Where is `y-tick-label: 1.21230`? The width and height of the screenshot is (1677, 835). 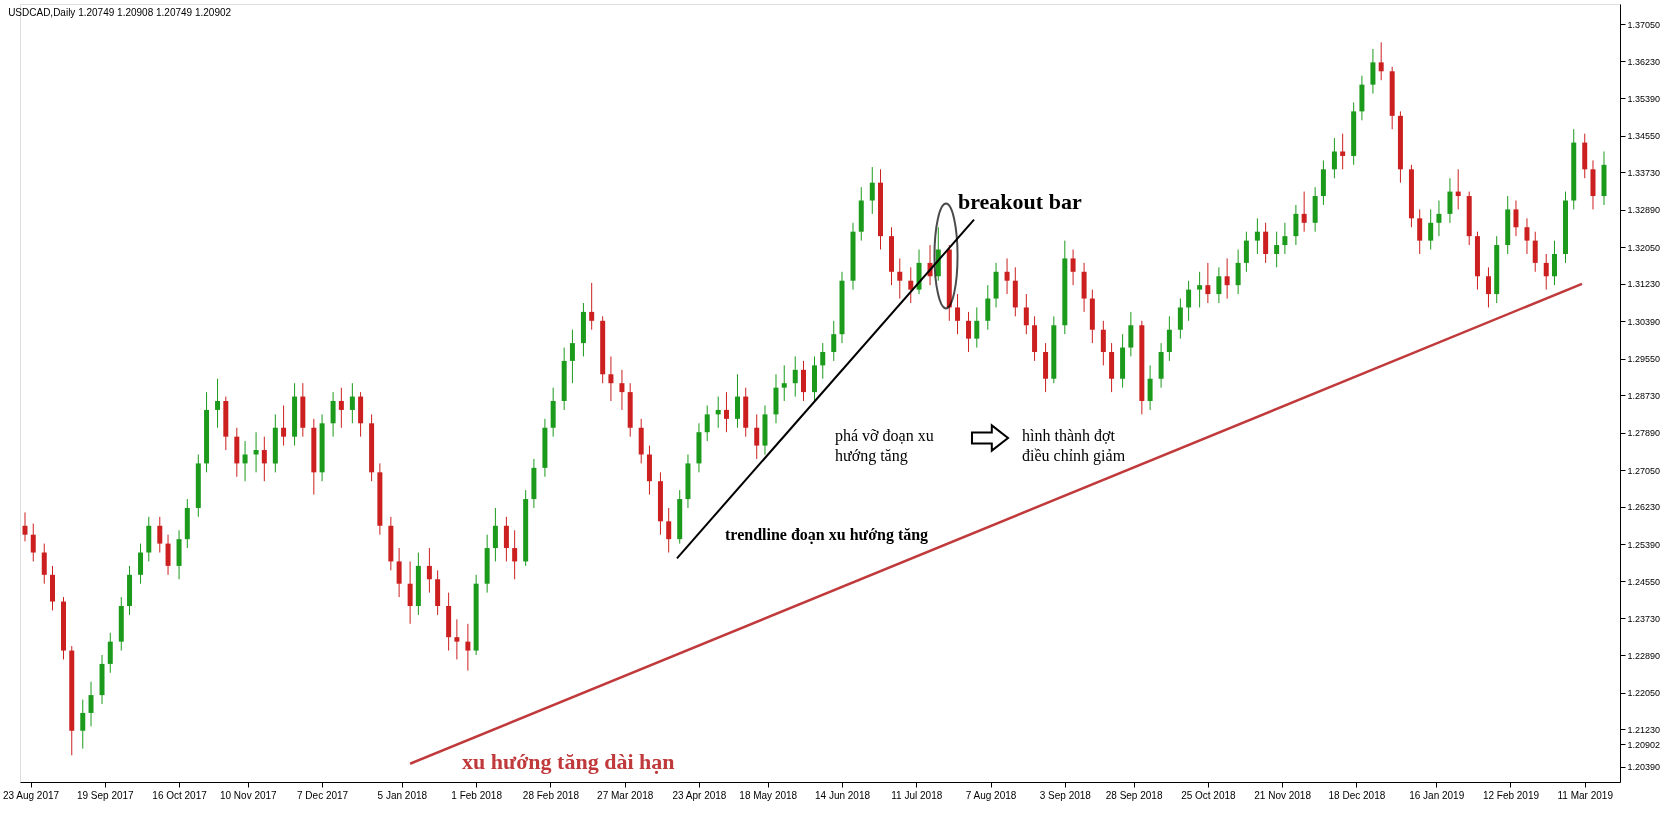 y-tick-label: 1.21230 is located at coordinates (1644, 729).